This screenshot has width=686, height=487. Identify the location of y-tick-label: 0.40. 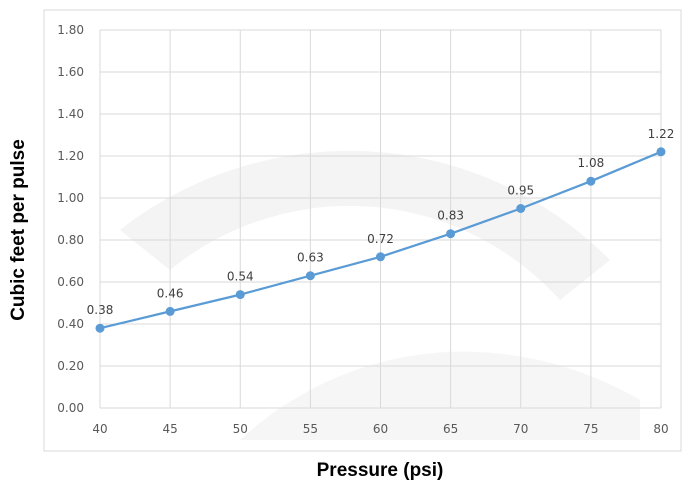
(70, 324).